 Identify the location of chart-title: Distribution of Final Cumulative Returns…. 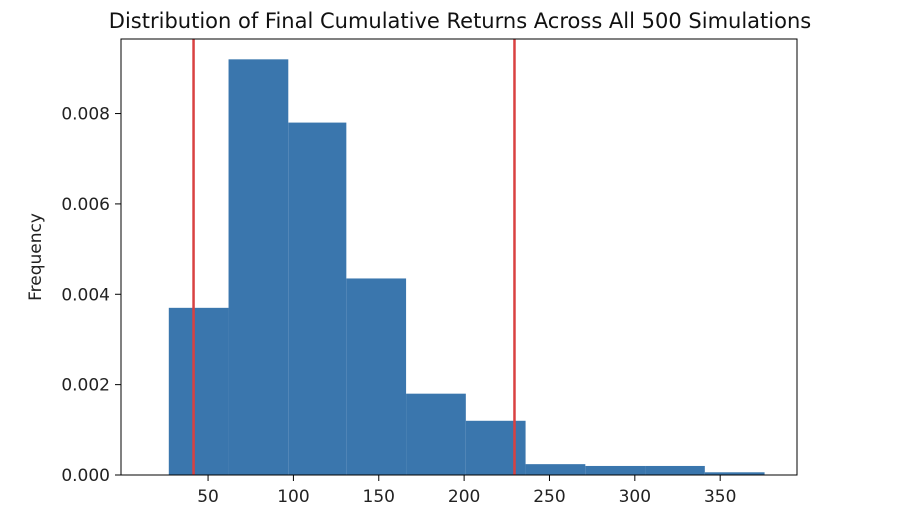
(460, 21).